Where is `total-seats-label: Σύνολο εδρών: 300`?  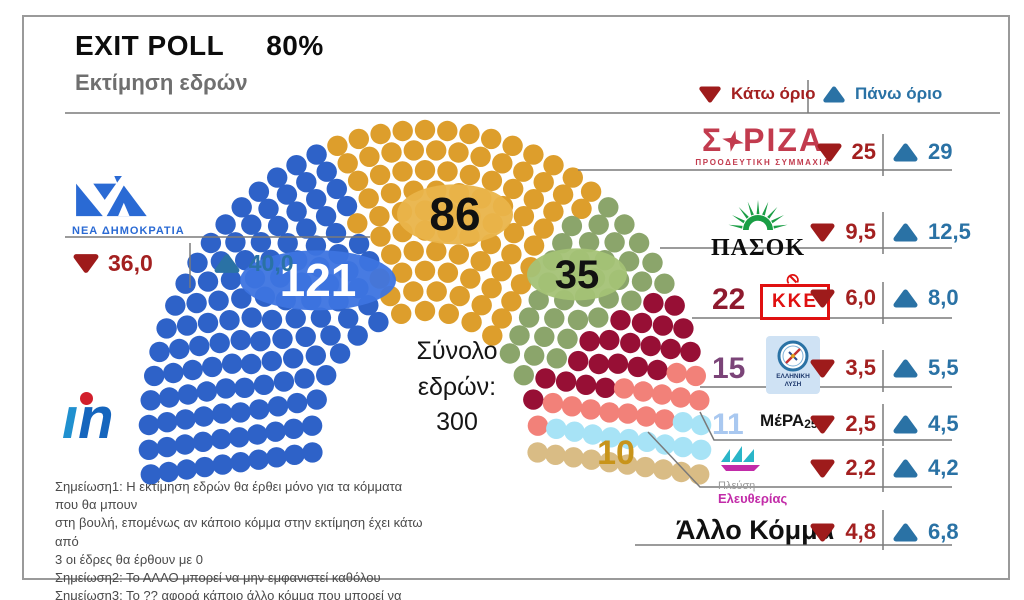 total-seats-label: Σύνολο εδρών: 300 is located at coordinates (457, 386).